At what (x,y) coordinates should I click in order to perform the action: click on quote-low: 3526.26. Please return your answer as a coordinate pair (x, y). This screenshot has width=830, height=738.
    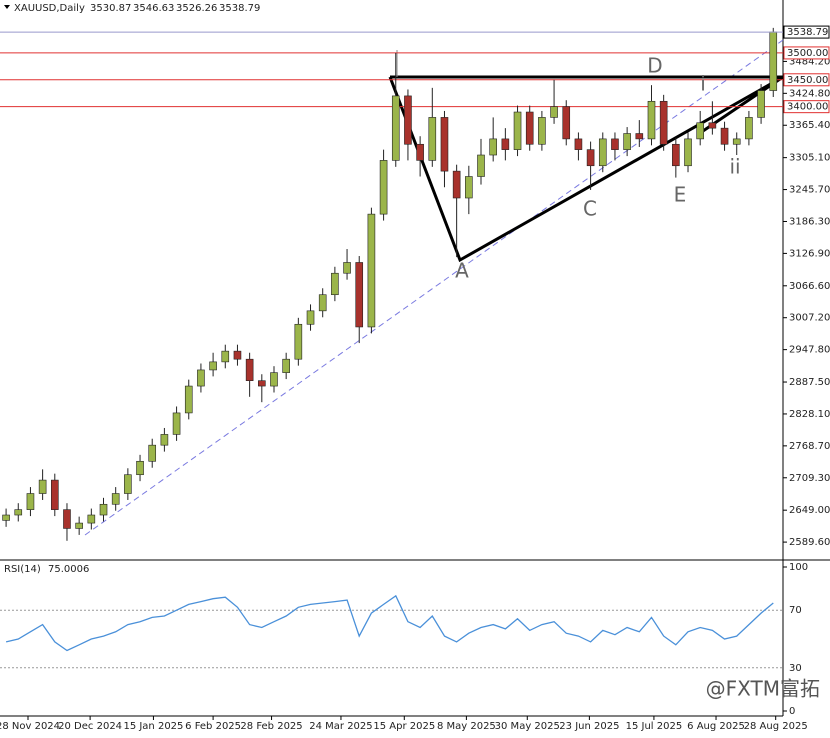
    Looking at the image, I should click on (196, 8).